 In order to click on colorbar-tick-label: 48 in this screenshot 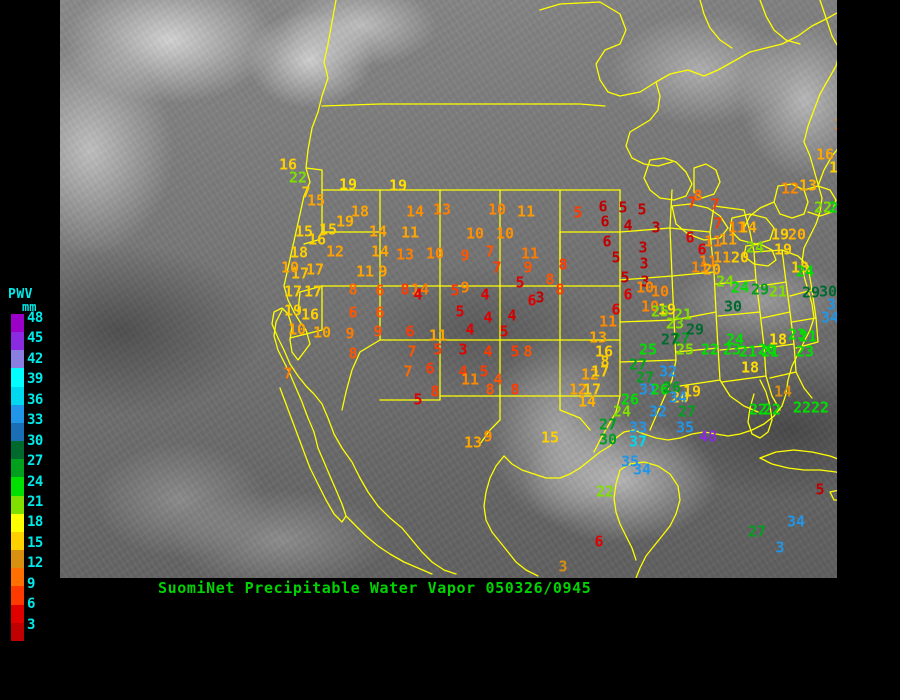, I will do `click(35, 318)`.